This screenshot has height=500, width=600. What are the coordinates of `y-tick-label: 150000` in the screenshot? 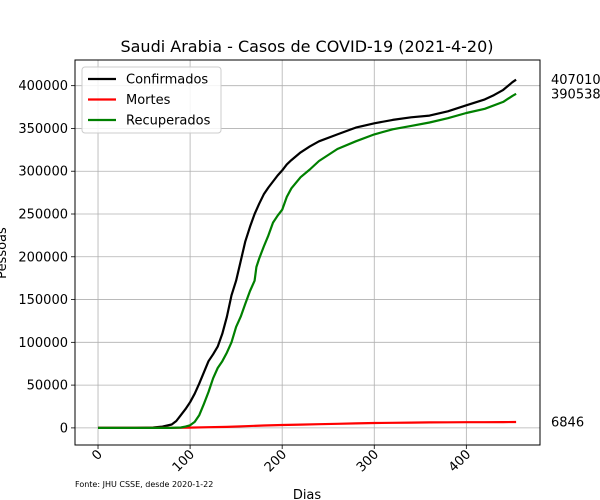 It's located at (43, 300).